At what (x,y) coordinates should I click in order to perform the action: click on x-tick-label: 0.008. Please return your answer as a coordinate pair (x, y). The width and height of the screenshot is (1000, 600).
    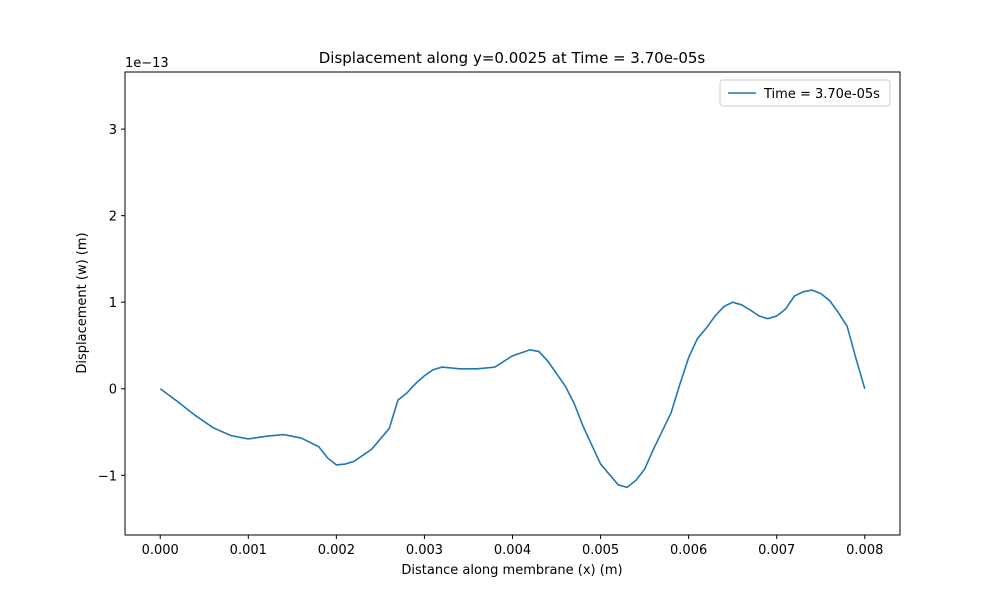
    Looking at the image, I should click on (864, 550).